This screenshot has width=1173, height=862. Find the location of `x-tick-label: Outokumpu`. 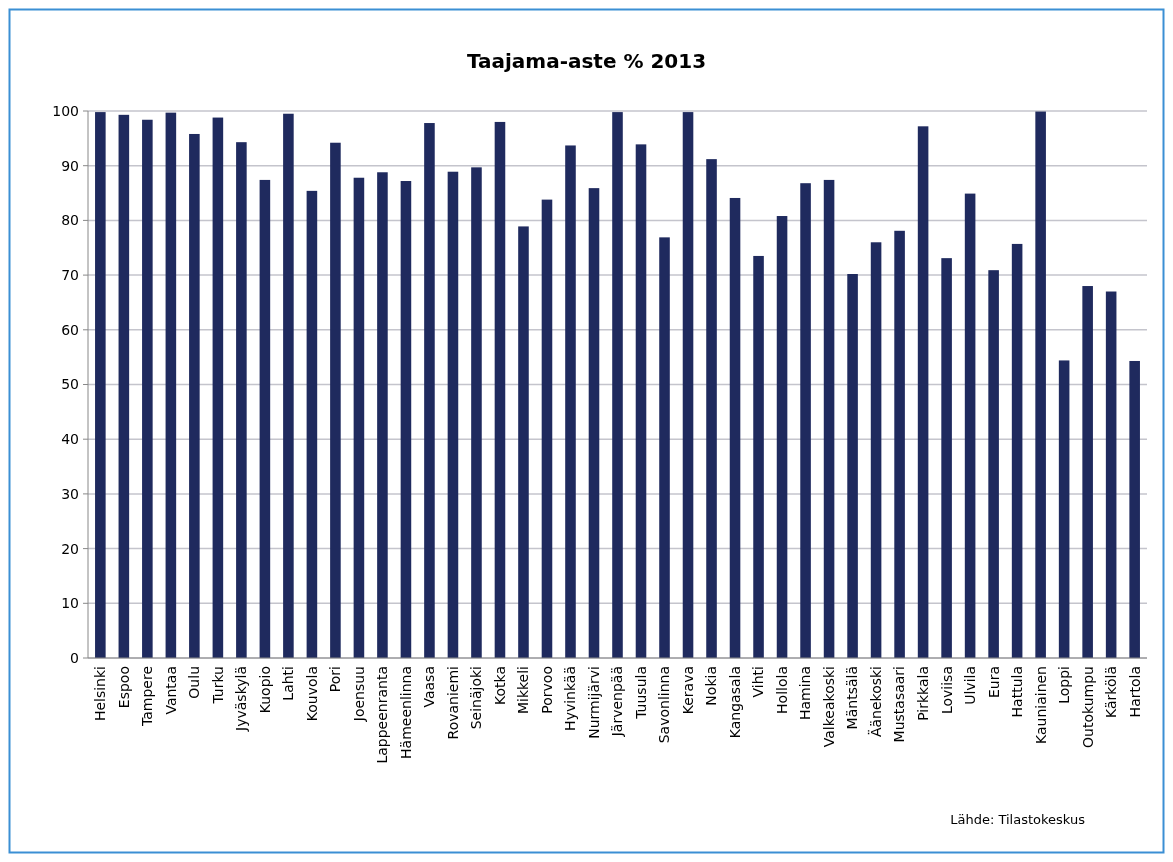

x-tick-label: Outokumpu is located at coordinates (1087, 707).